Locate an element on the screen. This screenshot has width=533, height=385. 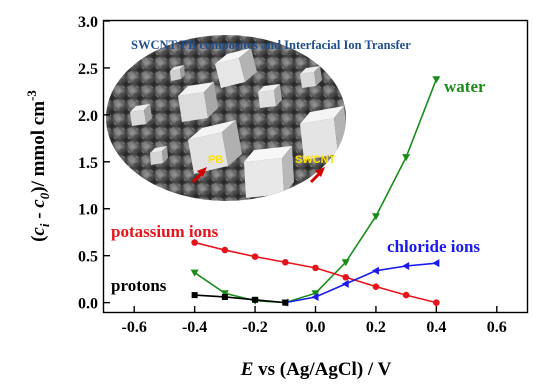
ylabel-c1: c is located at coordinates (38, 231).